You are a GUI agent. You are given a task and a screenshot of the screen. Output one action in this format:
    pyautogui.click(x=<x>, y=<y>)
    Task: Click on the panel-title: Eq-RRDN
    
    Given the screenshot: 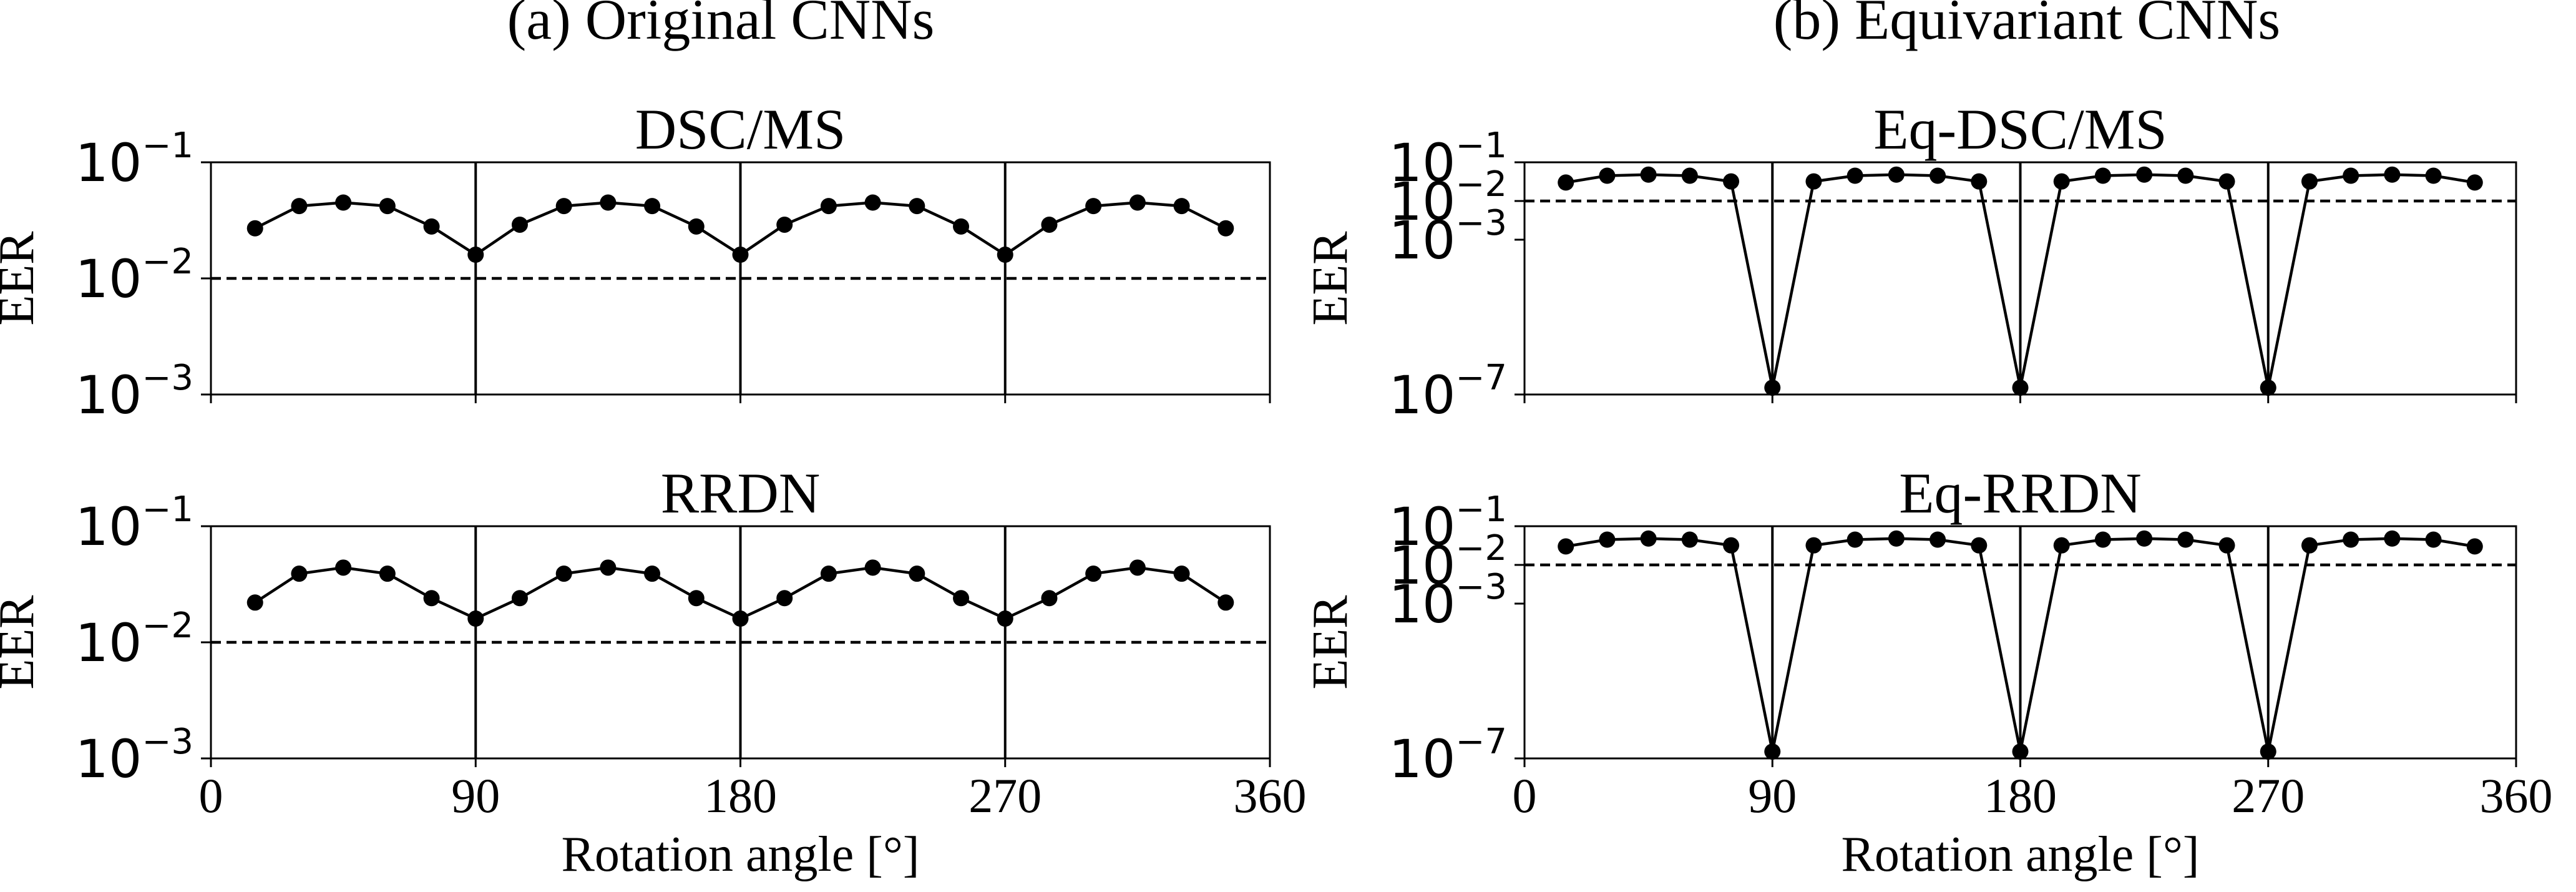 What is the action you would take?
    pyautogui.click(x=2020, y=493)
    